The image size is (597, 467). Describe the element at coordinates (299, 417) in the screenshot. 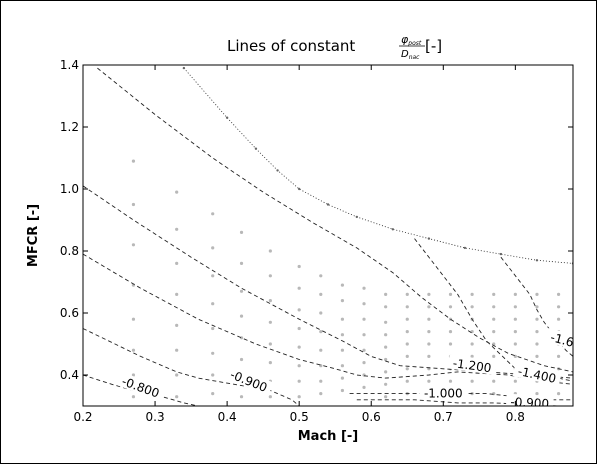

I see `x-tick-label: 0.5` at that location.